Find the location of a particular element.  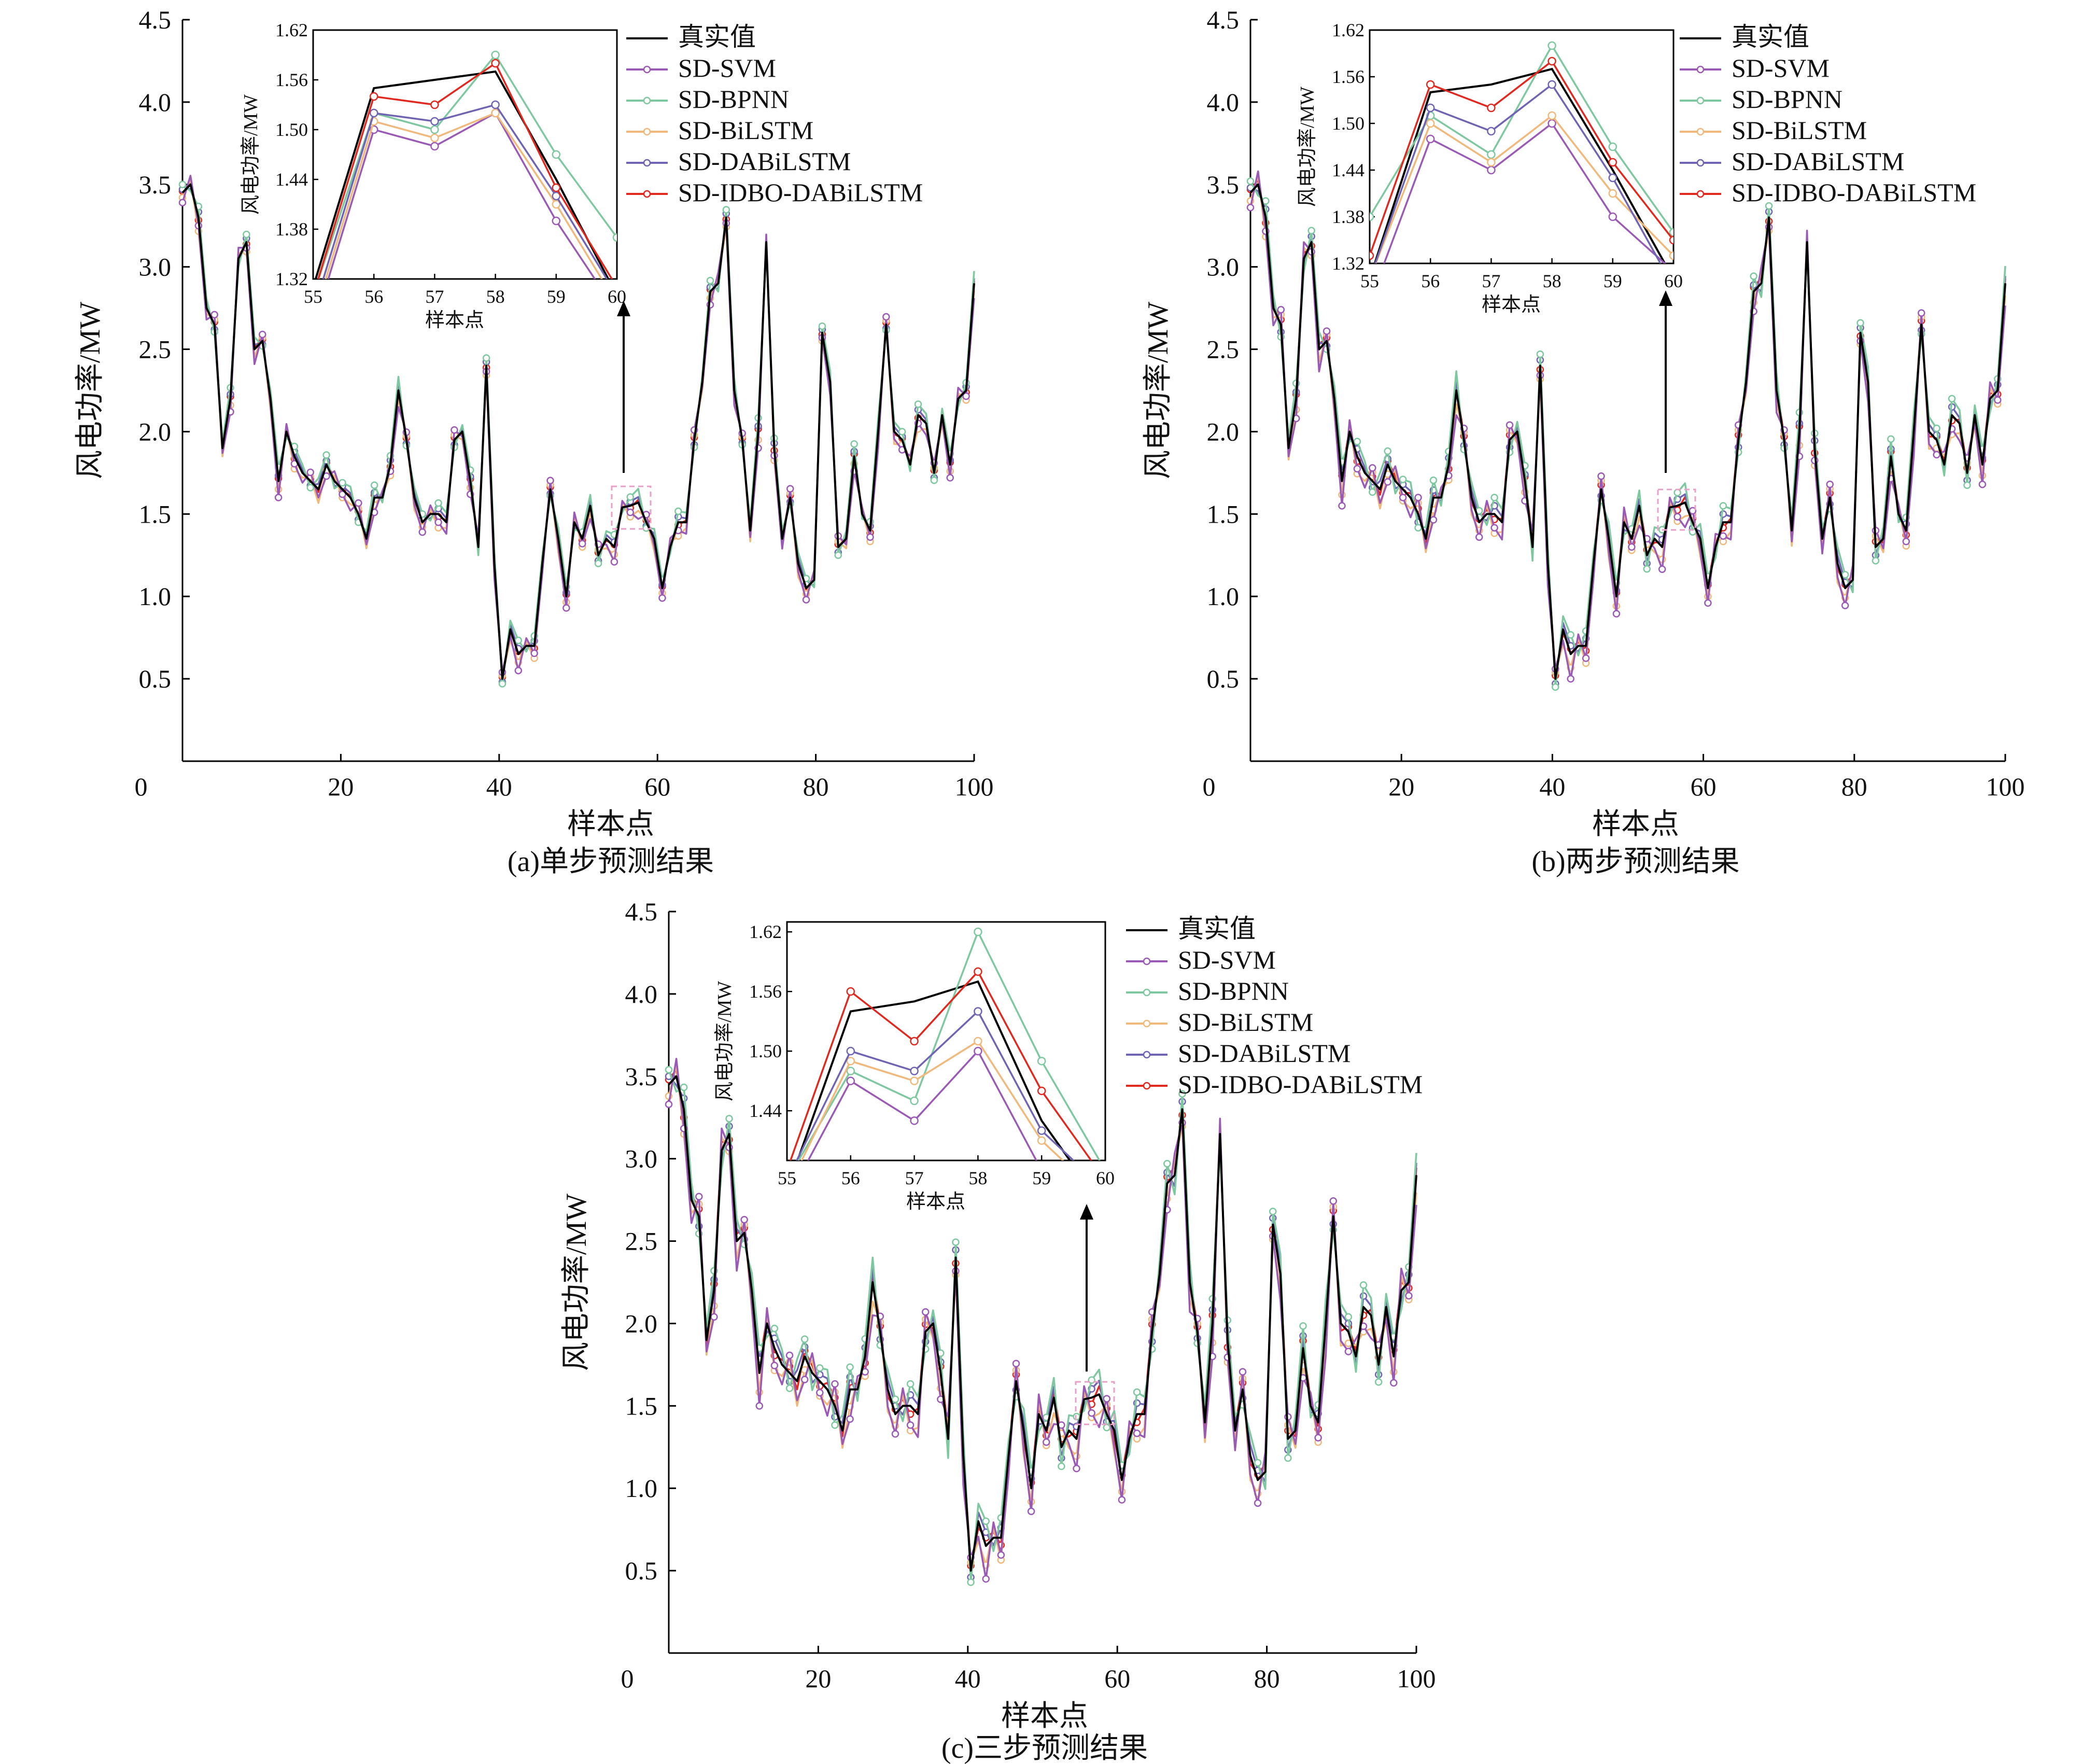

y-tick-label: 4.0 is located at coordinates (155, 102).